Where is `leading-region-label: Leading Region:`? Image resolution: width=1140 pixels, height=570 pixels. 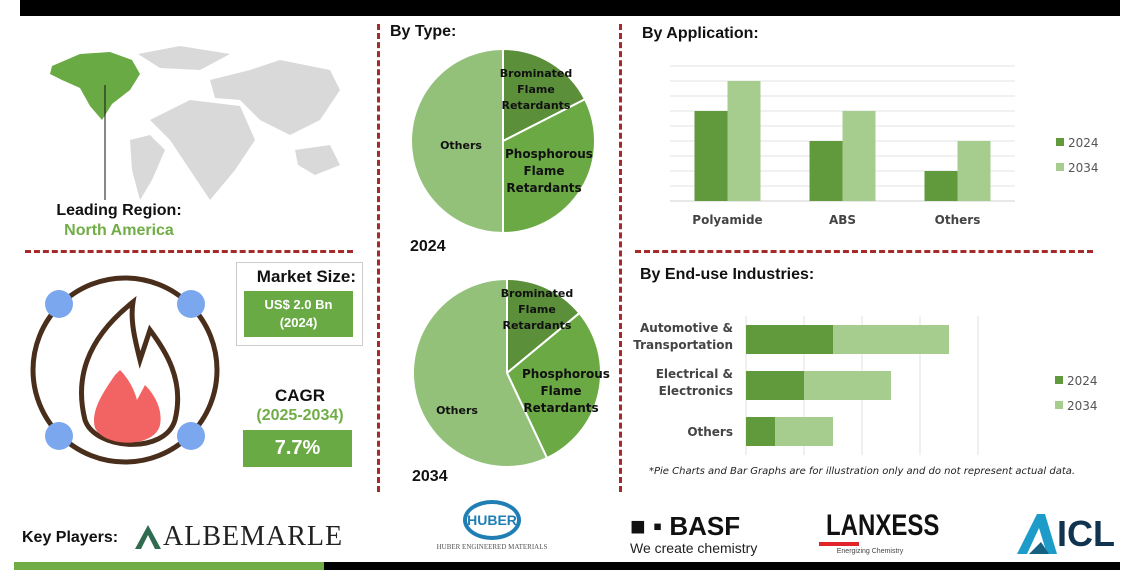
leading-region-label: Leading Region: is located at coordinates (119, 210).